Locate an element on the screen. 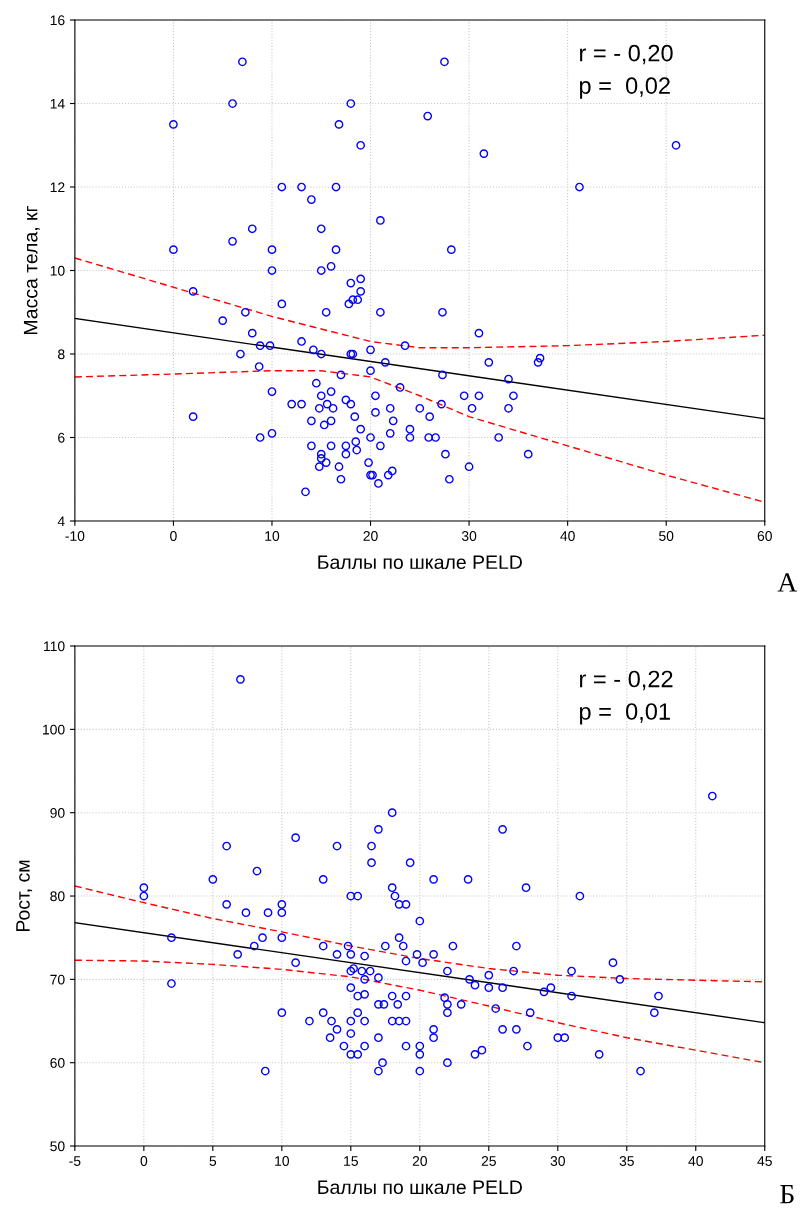 This screenshot has height=1221, width=805. y-tick-label: 16 is located at coordinates (57, 20).